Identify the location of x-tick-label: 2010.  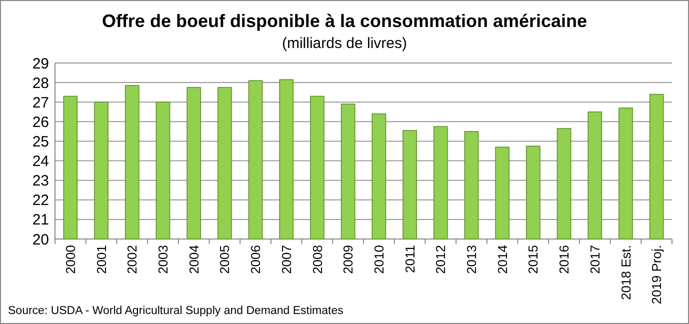
(378, 259).